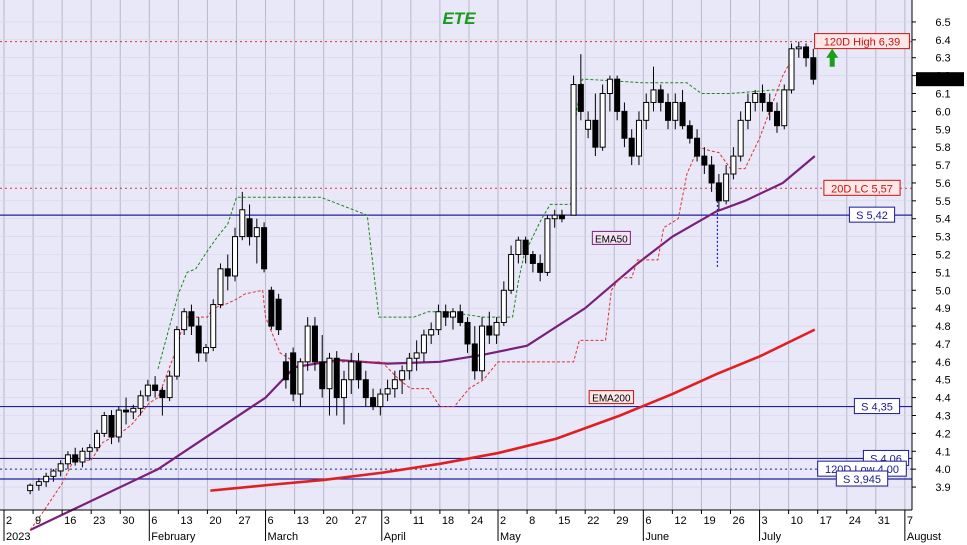 The height and width of the screenshot is (545, 967). What do you see at coordinates (361, 521) in the screenshot?
I see `x-tick-label: 27` at bounding box center [361, 521].